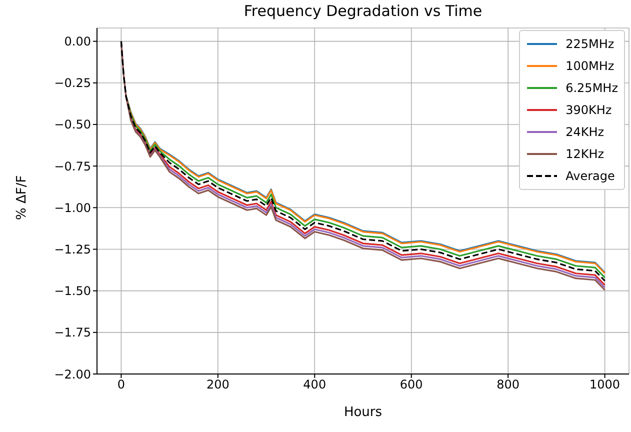  I want to click on chart-title: Frequency Degradation vs Time, so click(363, 11).